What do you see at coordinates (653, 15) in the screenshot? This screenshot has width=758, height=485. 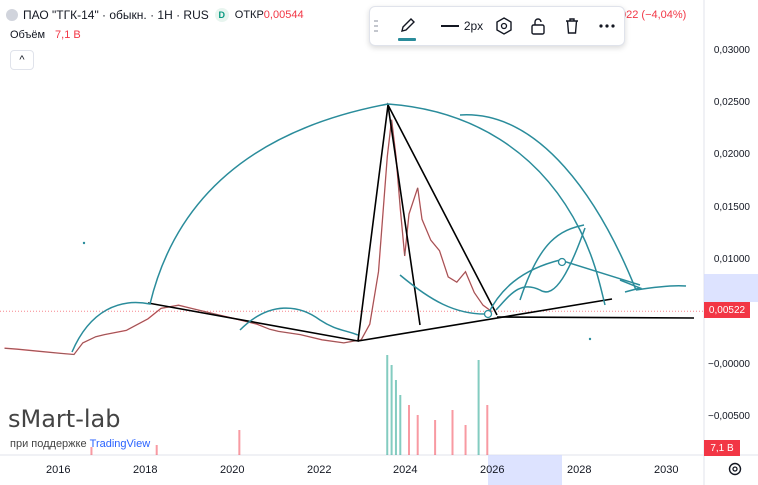 I see `price-change: 022 (−4,04%)` at bounding box center [653, 15].